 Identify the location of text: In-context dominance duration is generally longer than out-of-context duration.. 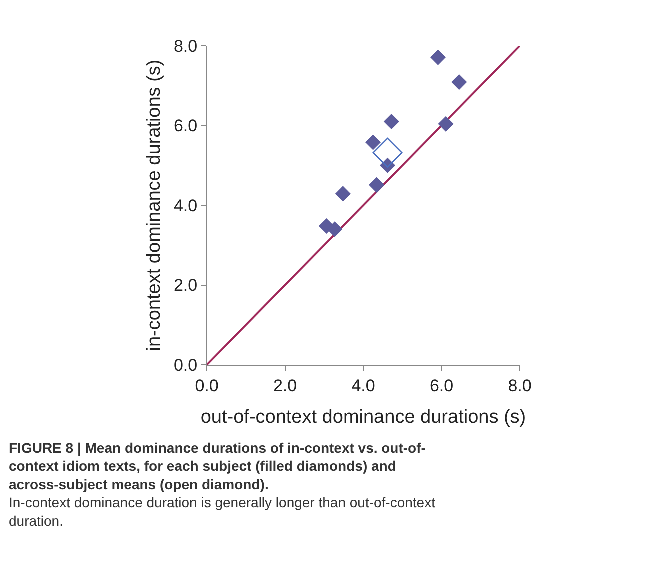
(222, 511).